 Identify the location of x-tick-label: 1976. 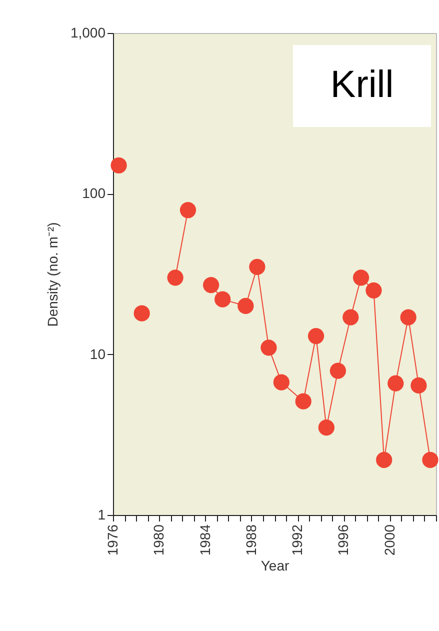
(112, 540).